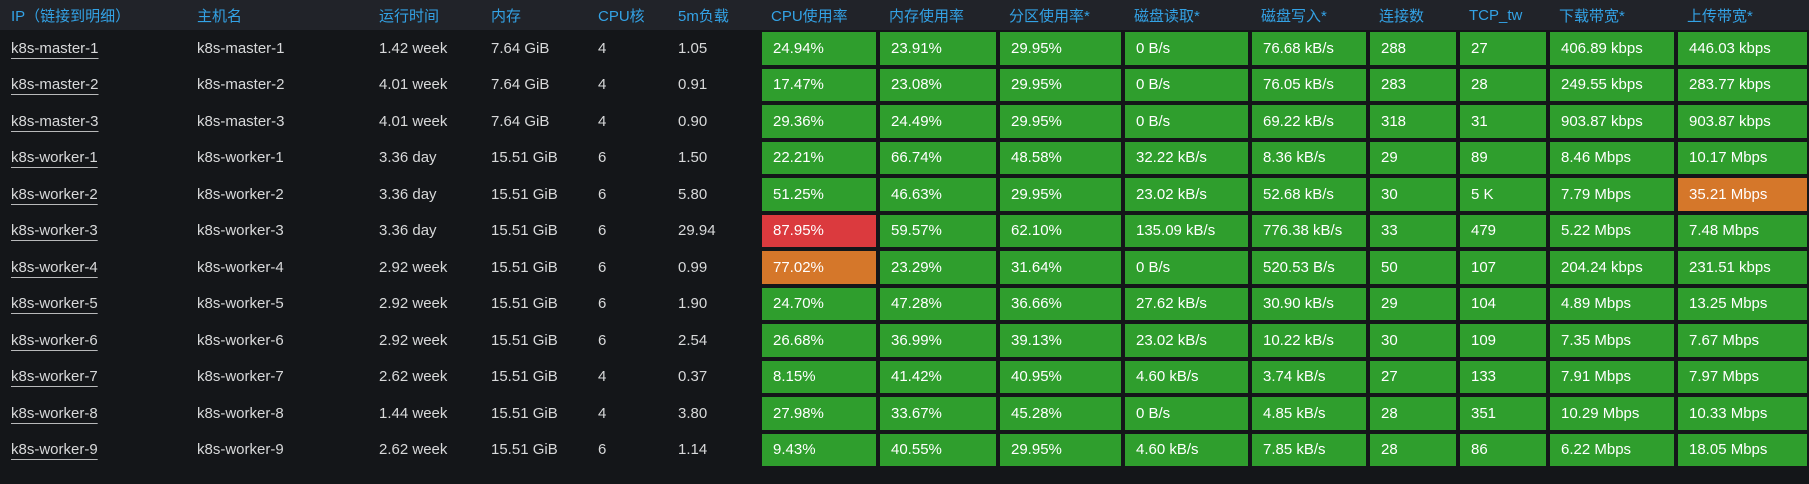 The width and height of the screenshot is (1809, 484). Describe the element at coordinates (424, 15) in the screenshot. I see `column-header-uptime: 运行时间` at that location.